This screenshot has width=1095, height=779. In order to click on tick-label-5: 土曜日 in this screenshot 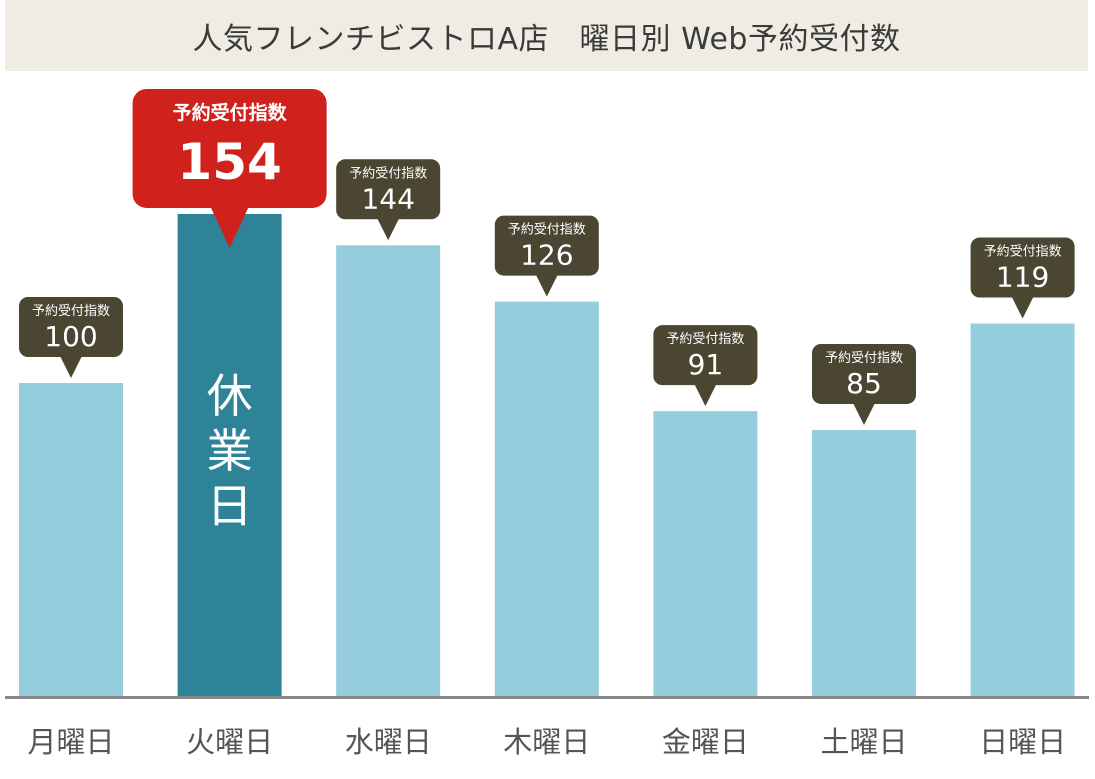, I will do `click(863, 742)`.